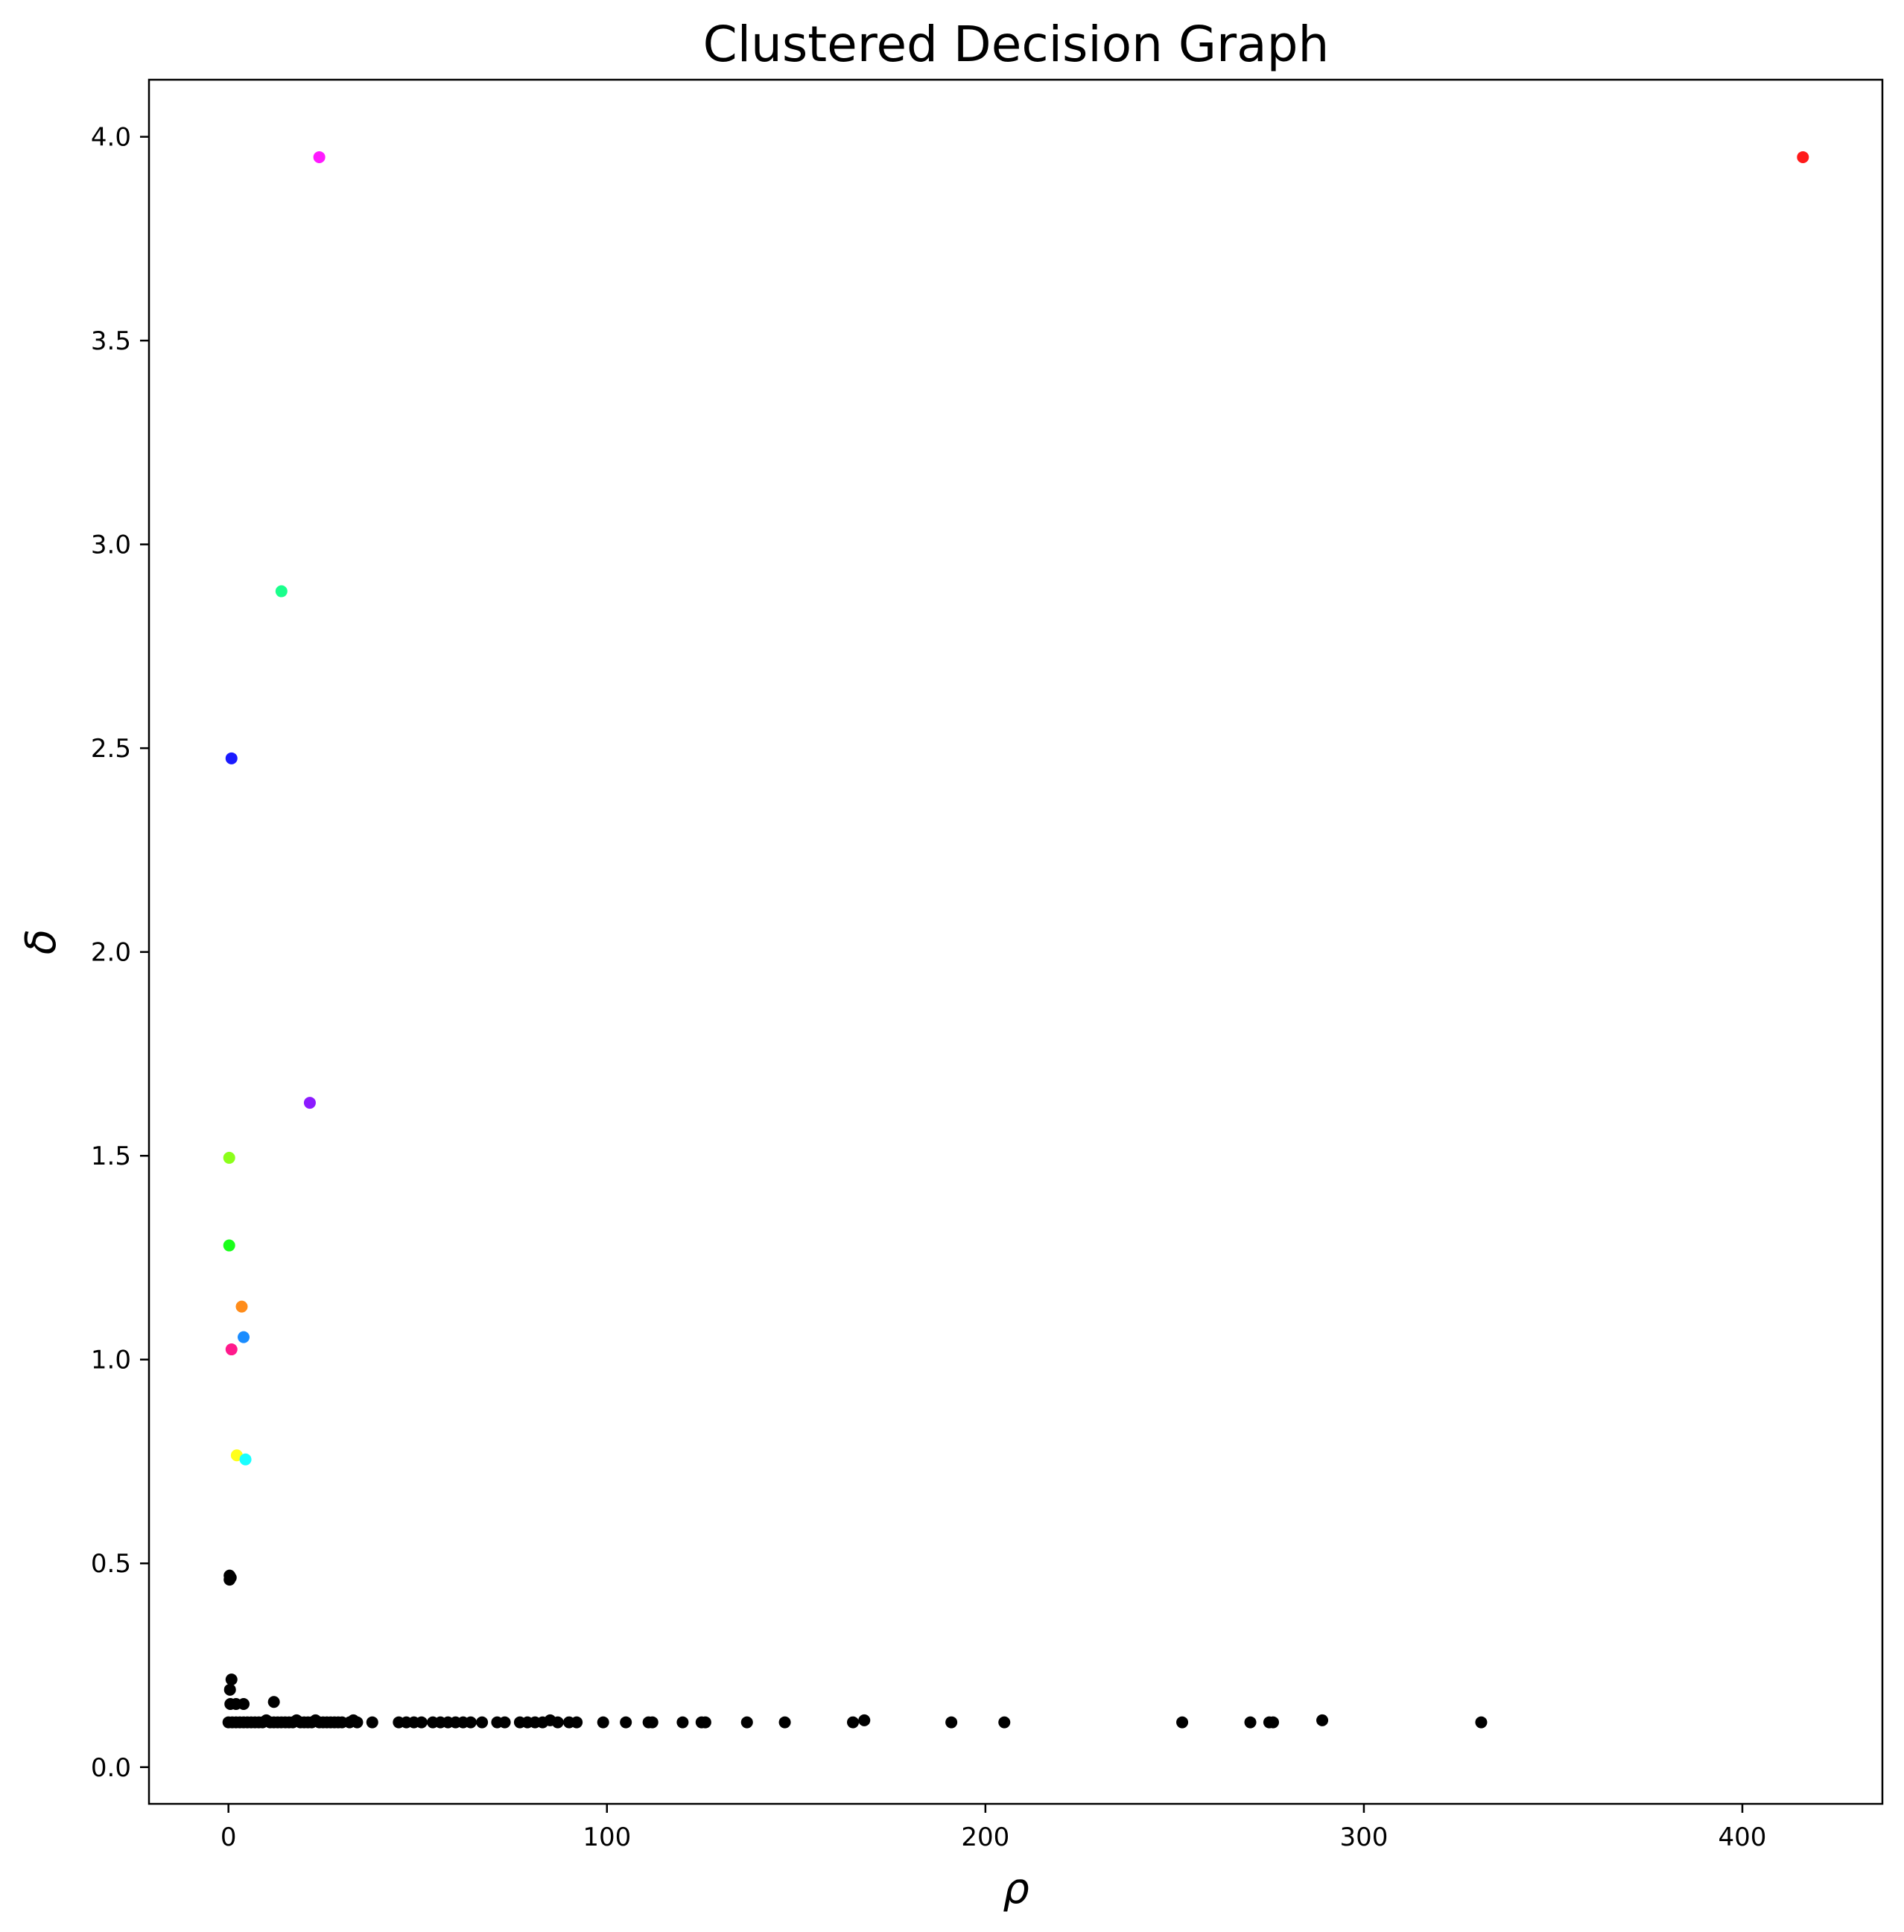  I want to click on y-tick-label: 0.0, so click(111, 1768).